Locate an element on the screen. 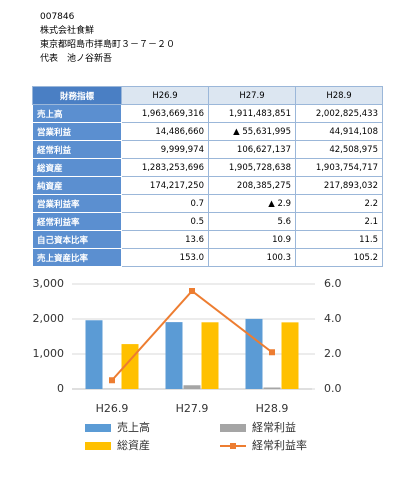 This screenshot has height=480, width=410. table-row: 営業利益 14,486,660 ▲ 55,631,995 44,914,108 is located at coordinates (207, 131).